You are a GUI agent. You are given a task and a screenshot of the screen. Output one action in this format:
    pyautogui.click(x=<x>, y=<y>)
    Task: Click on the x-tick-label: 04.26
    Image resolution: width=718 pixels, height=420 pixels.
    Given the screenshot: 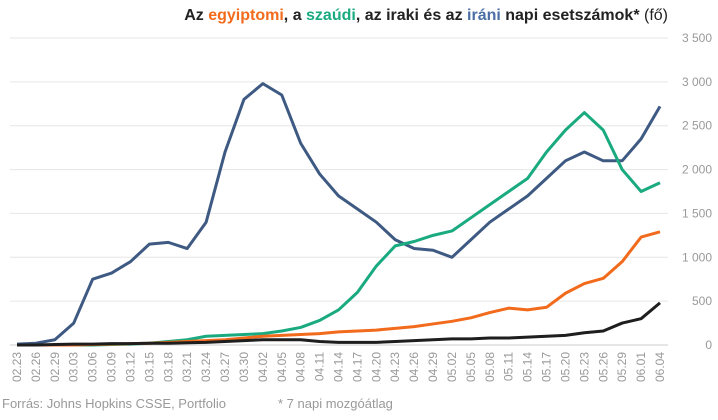 What is the action you would take?
    pyautogui.click(x=414, y=367)
    